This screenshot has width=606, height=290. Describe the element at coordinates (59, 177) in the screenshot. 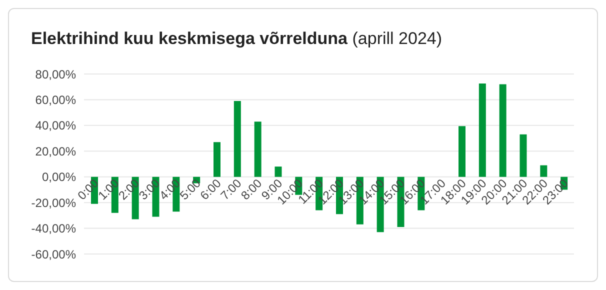

I see `y-tick-label: 0,00%` at that location.